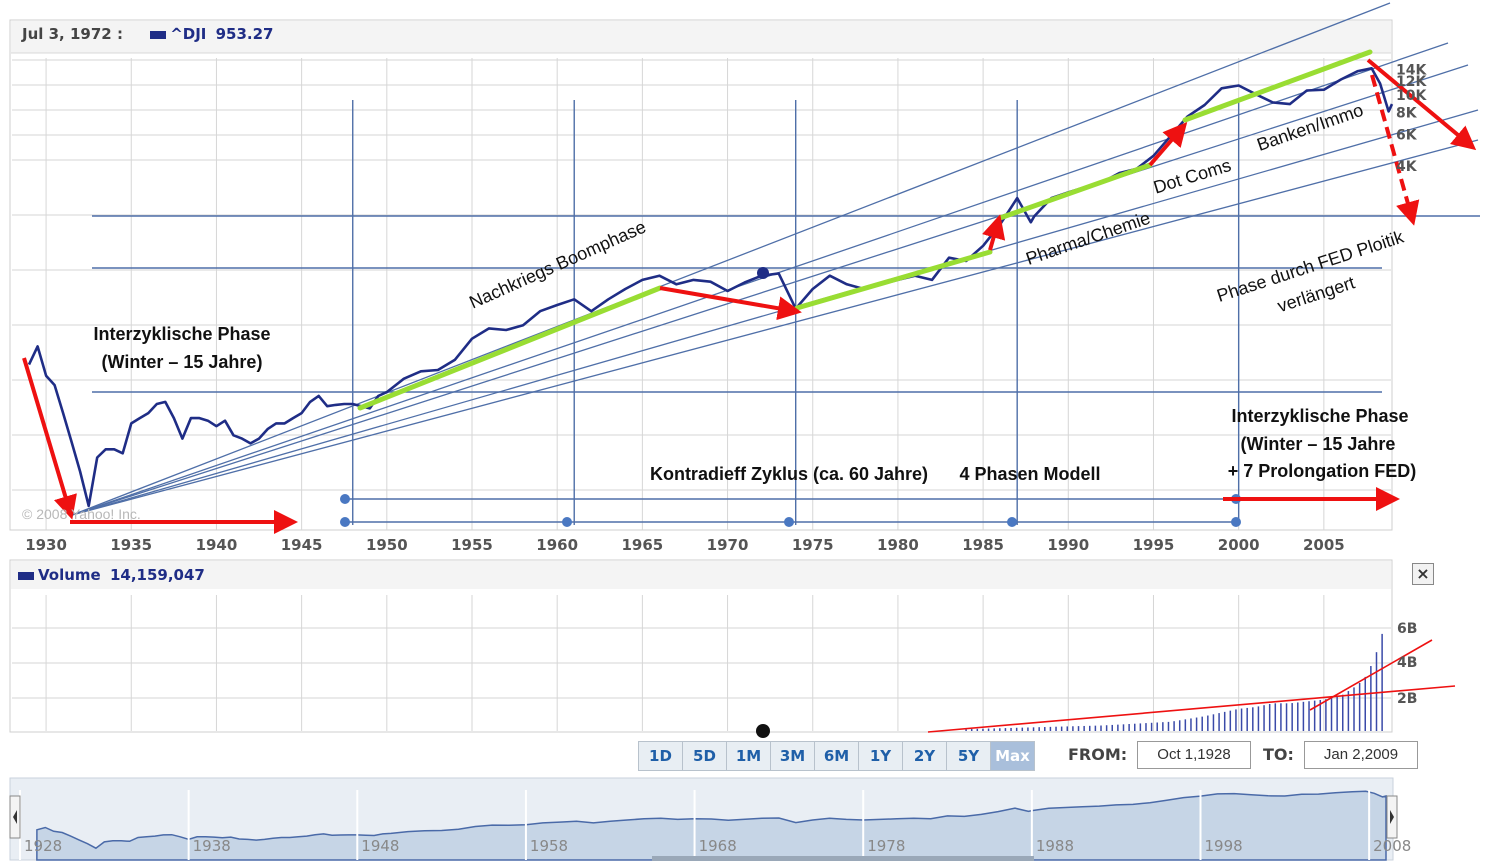 This screenshot has height=863, width=1494. Describe the element at coordinates (15, 817) in the screenshot. I see `navigator-left-arrow-icon` at that location.